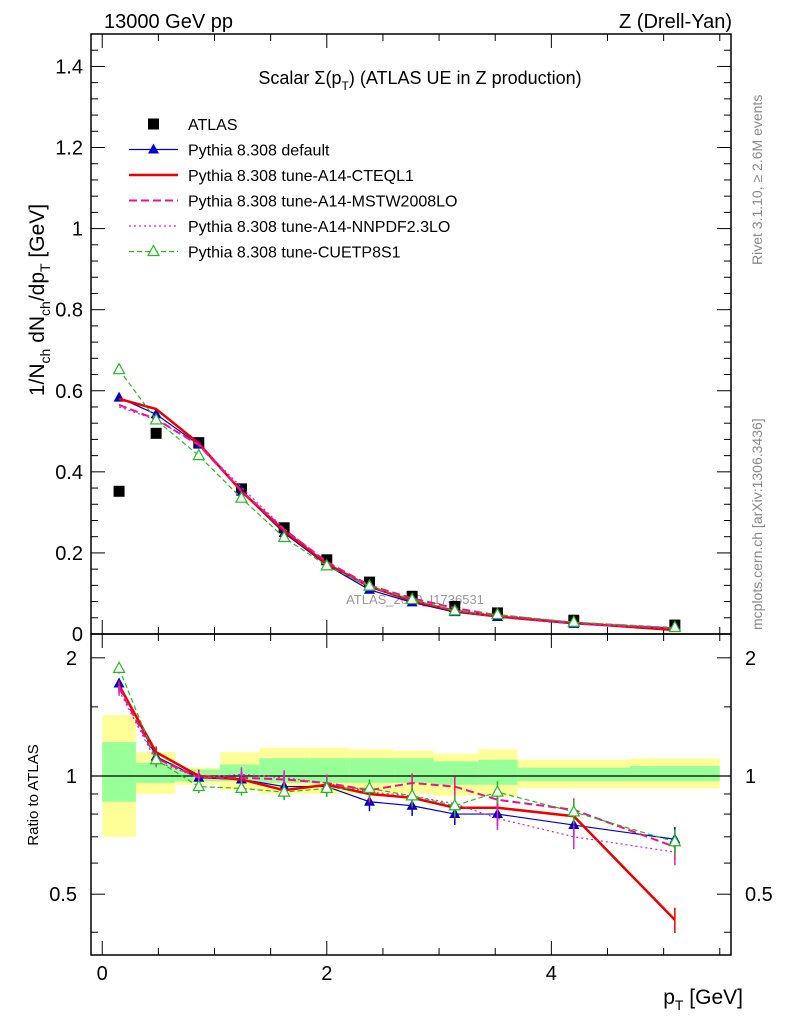 The image size is (786, 1024). What do you see at coordinates (757, 524) in the screenshot?
I see `mcplots-reference-label: mcplots.cern.ch [arXiv:1306.3436]` at bounding box center [757, 524].